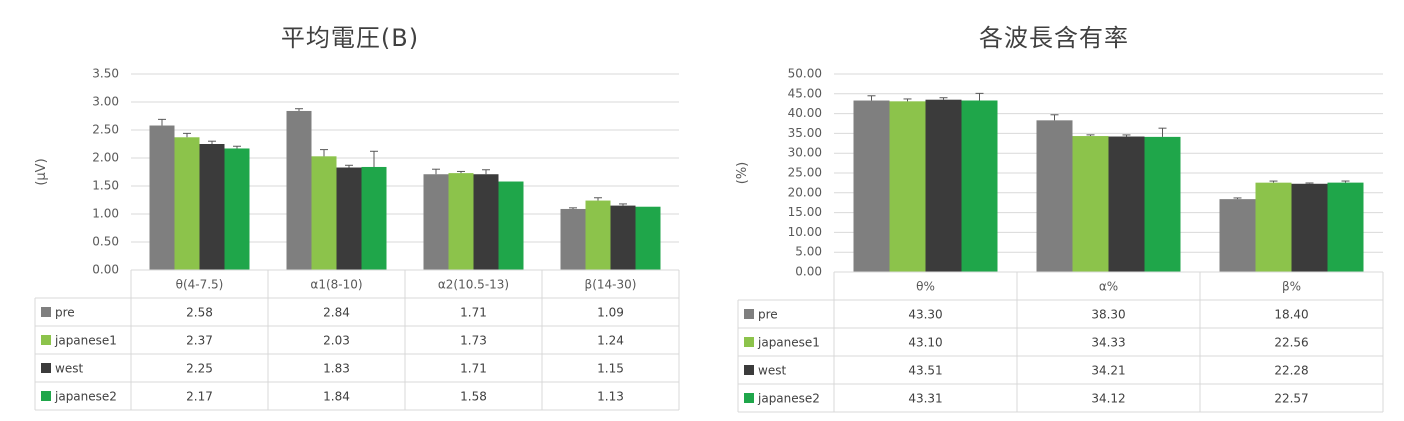 This screenshot has width=1404, height=421. I want to click on table-cell-value: 34.33, so click(1108, 343).